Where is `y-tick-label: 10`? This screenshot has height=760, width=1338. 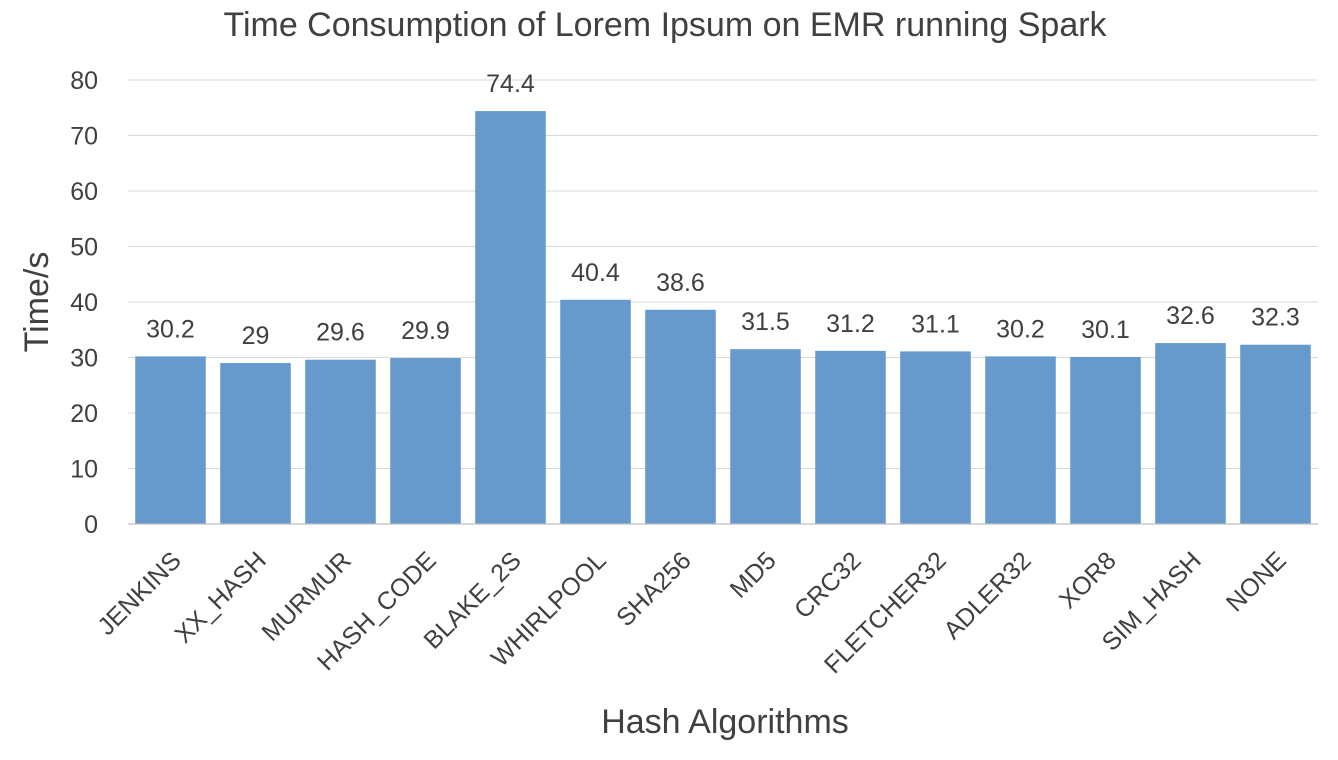
y-tick-label: 10 is located at coordinates (84, 470).